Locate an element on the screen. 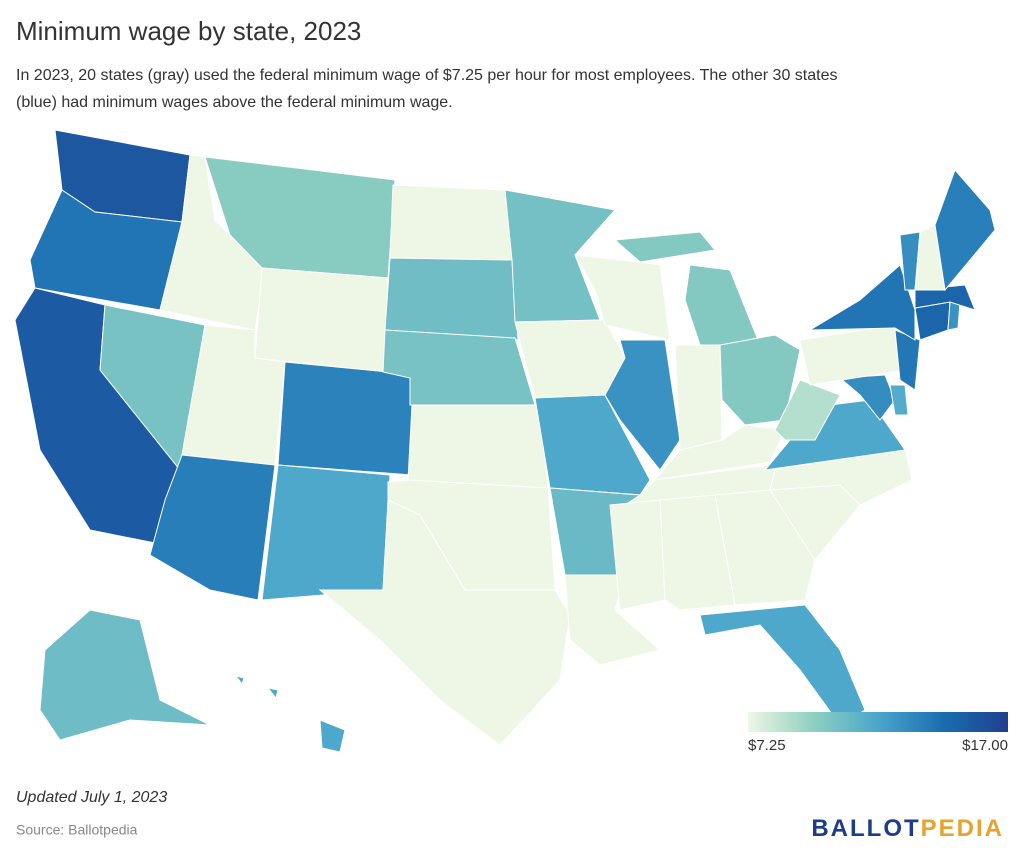 The height and width of the screenshot is (868, 1024). legend-label: $17.00 is located at coordinates (985, 745).